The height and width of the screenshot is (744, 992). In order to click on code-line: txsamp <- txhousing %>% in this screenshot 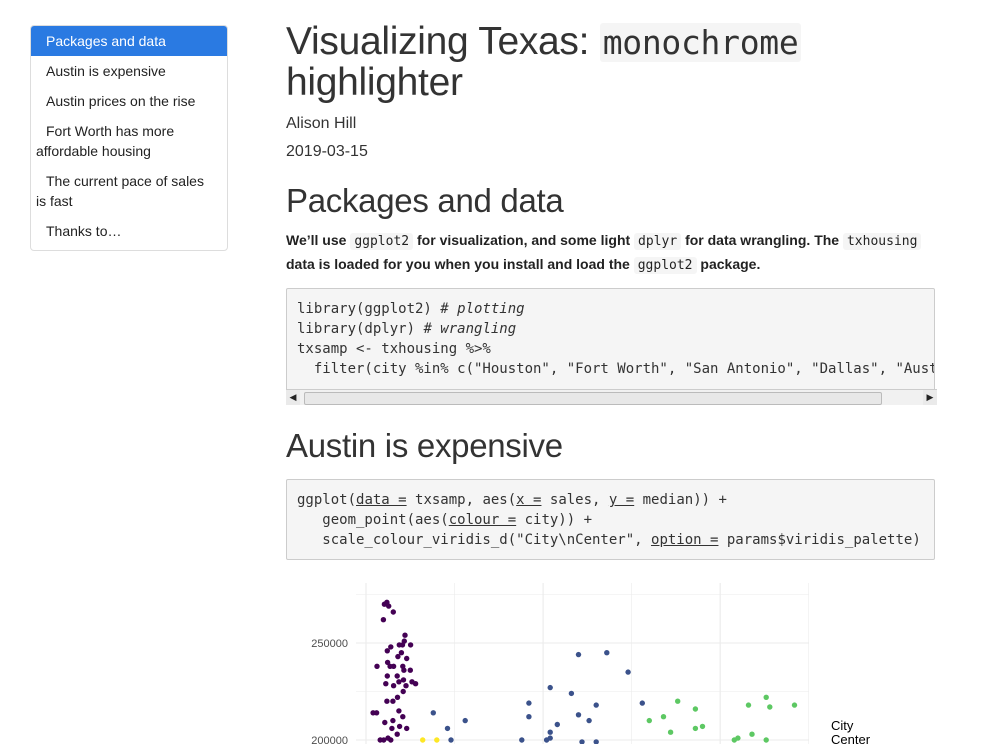, I will do `click(394, 349)`.